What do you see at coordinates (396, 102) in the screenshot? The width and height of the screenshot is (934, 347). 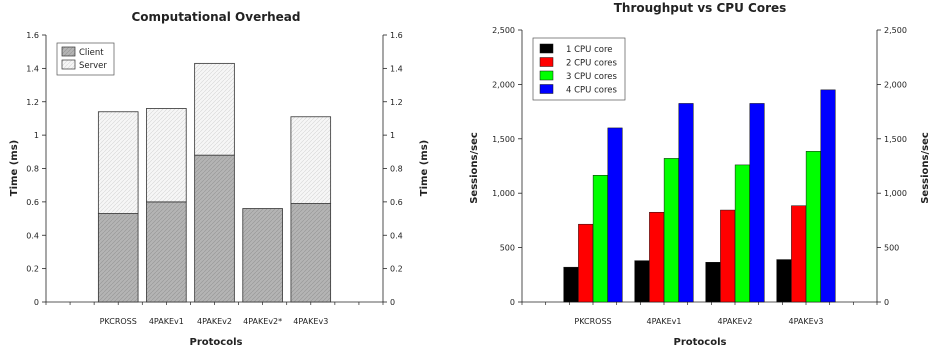 I see `y-tick-label-right: 1.2` at bounding box center [396, 102].